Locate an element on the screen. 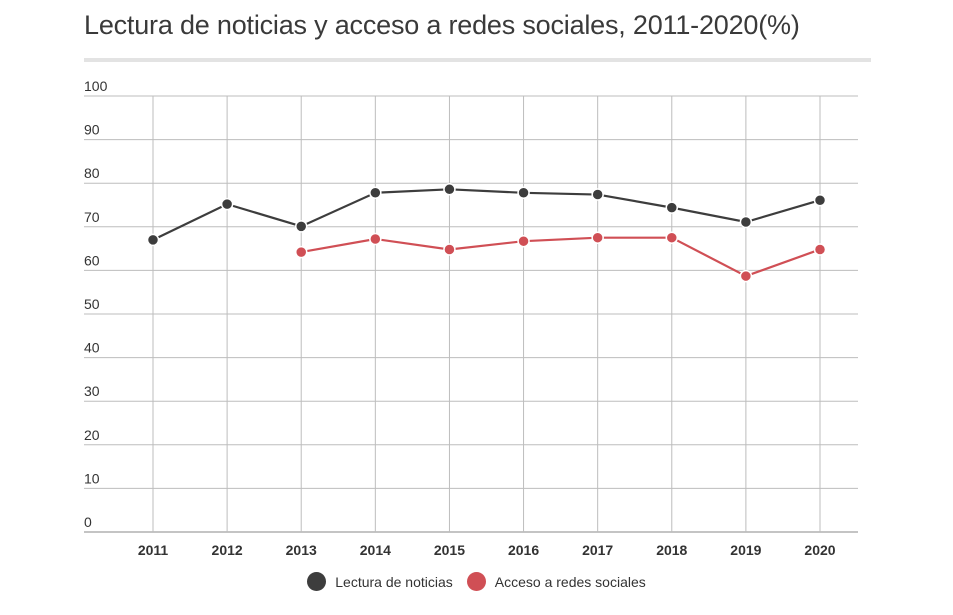  series-lines is located at coordinates (486, 233).